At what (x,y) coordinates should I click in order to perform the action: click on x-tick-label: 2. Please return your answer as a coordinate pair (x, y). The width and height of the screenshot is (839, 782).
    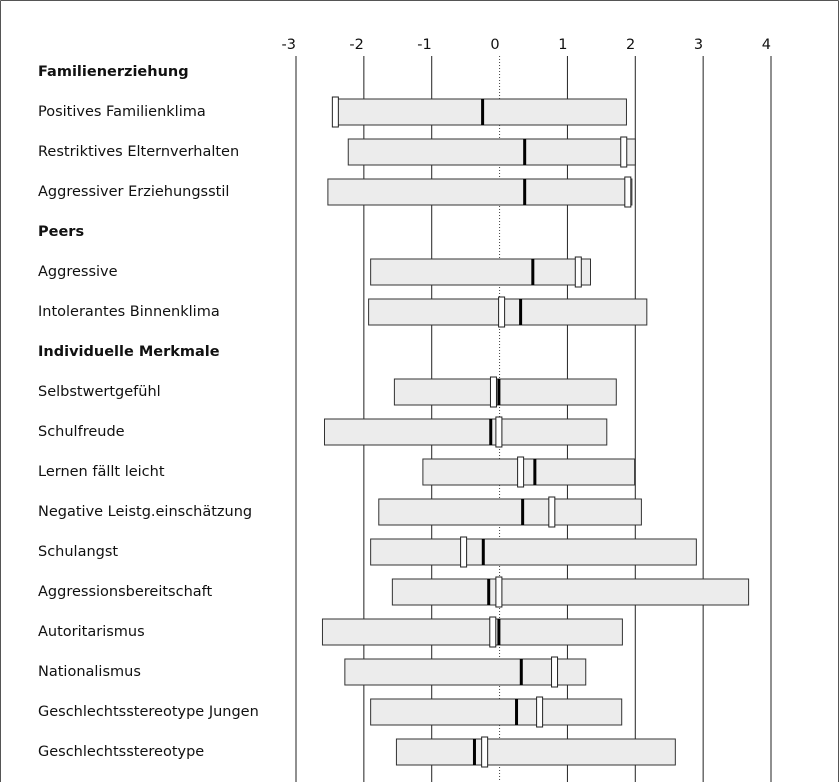
    Looking at the image, I should click on (630, 45).